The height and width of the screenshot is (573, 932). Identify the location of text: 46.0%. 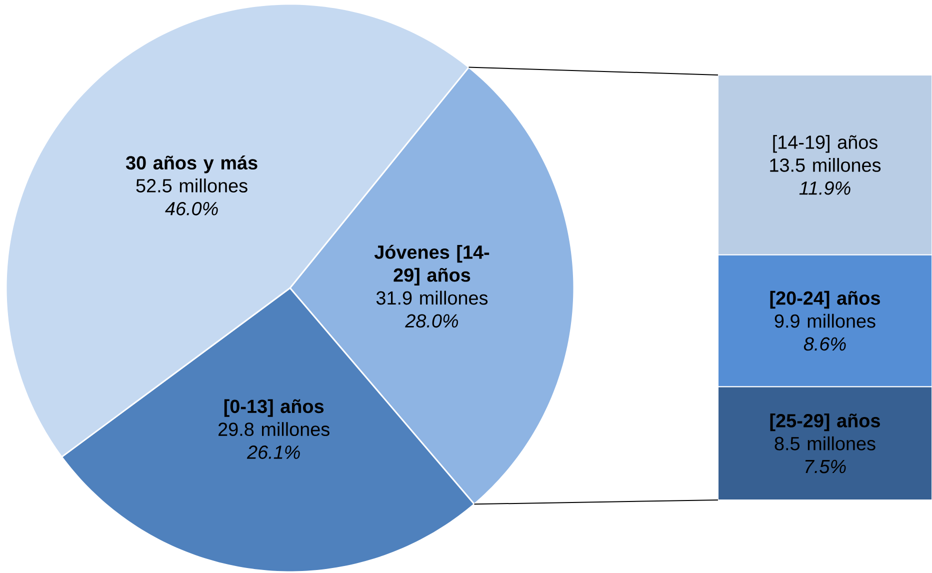
(191, 209).